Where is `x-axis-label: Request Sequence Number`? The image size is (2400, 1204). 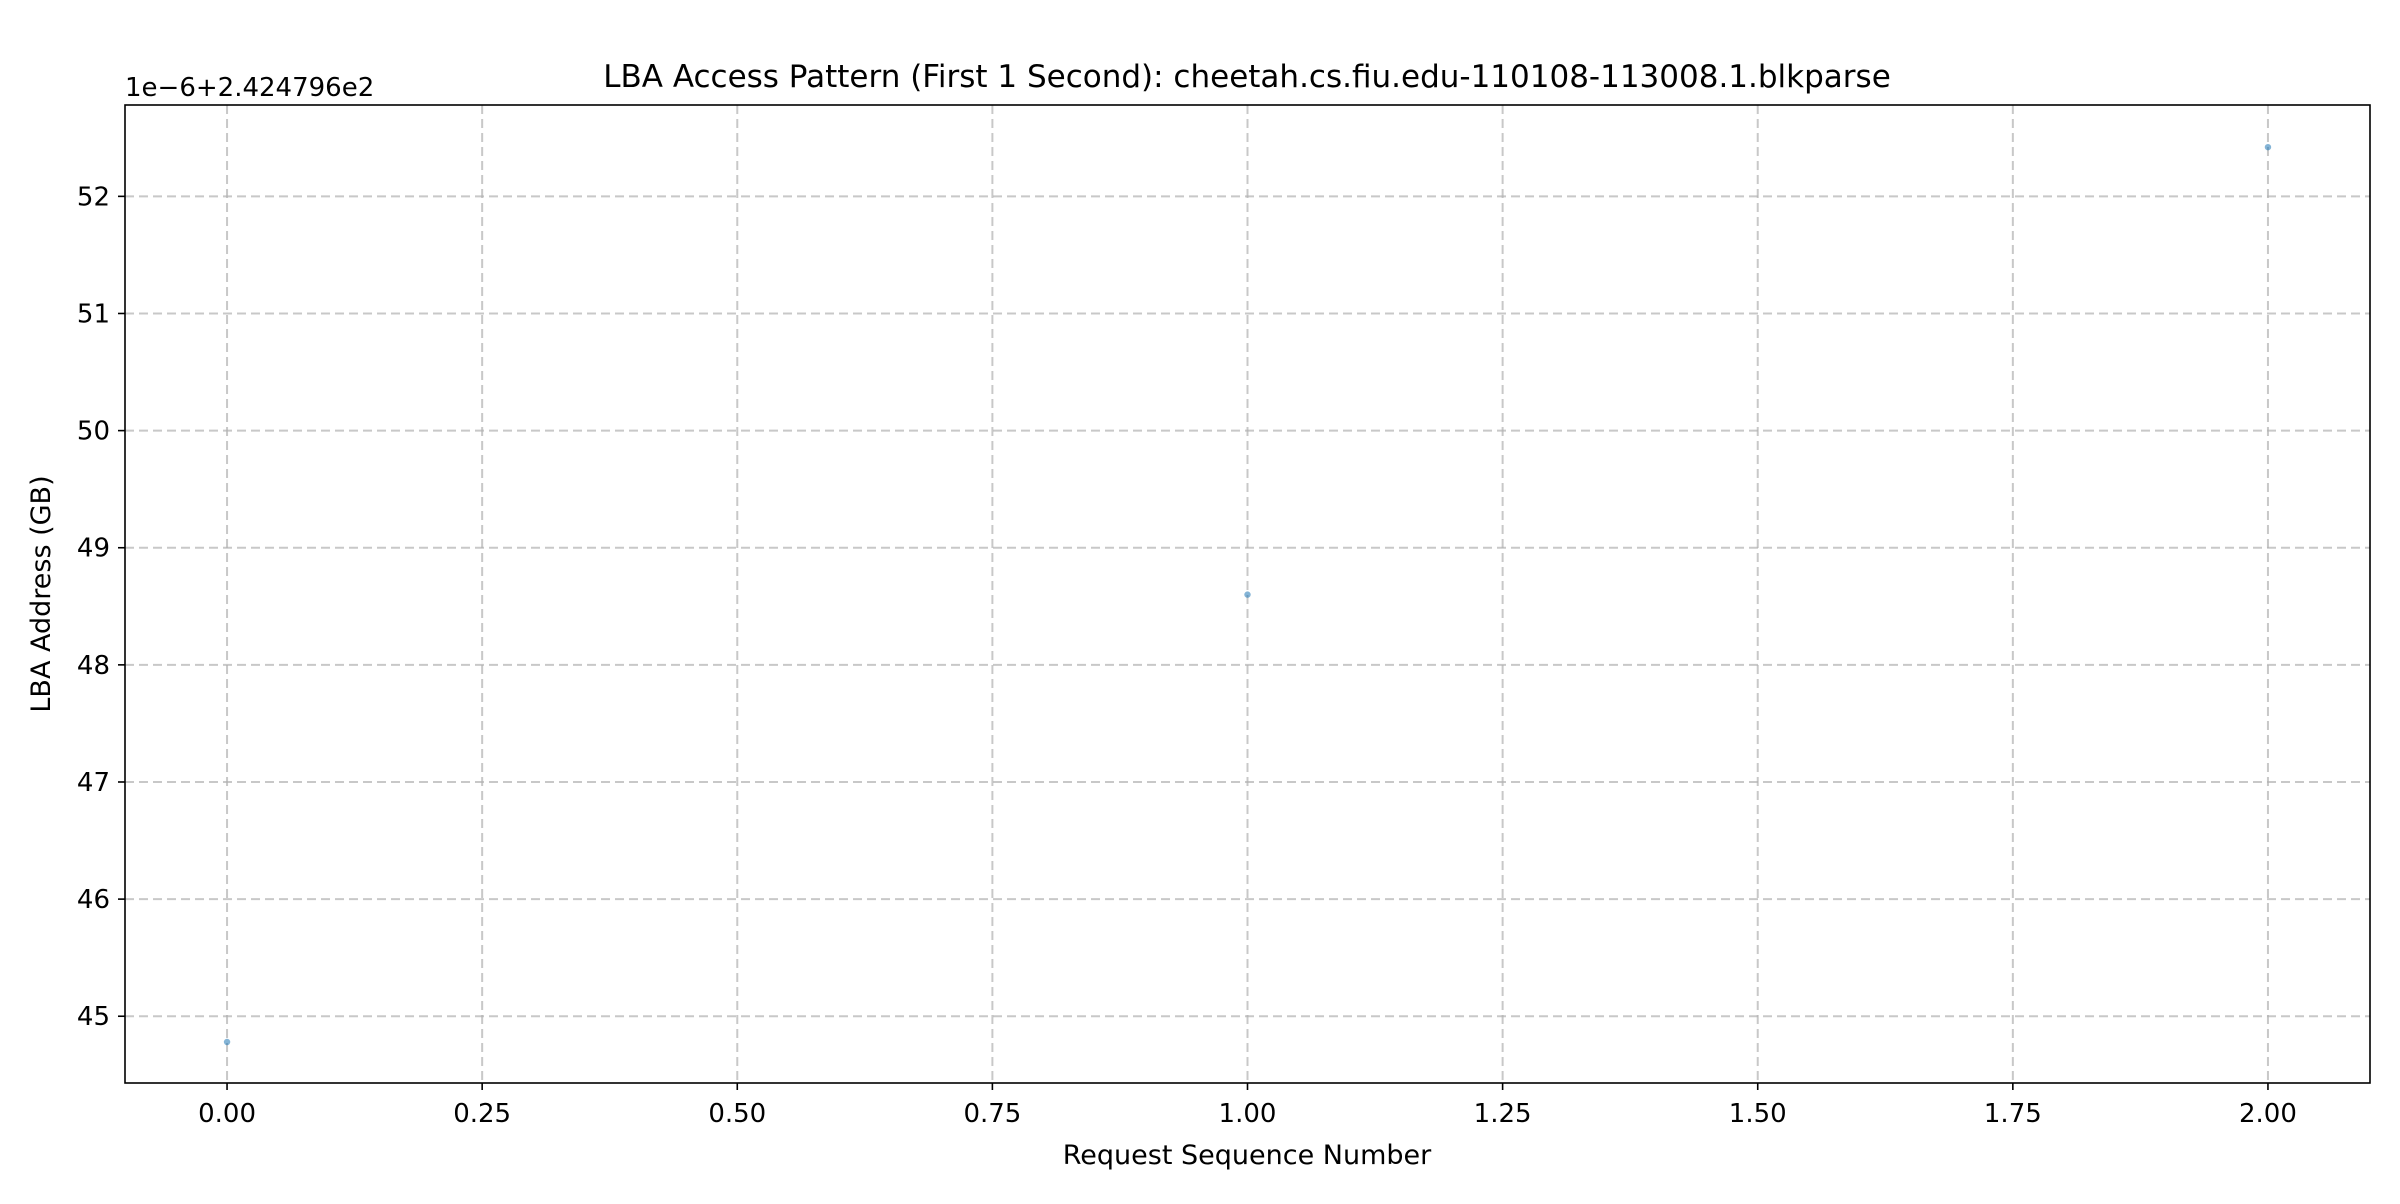
x-axis-label: Request Sequence Number is located at coordinates (1247, 1155).